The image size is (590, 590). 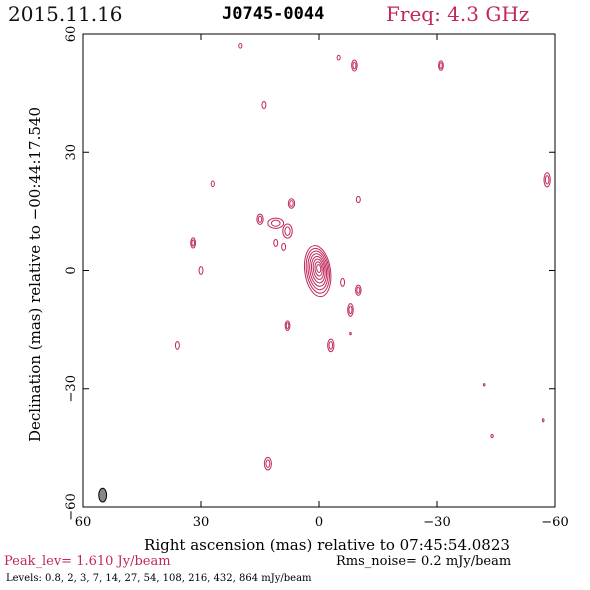 What do you see at coordinates (65, 14) in the screenshot?
I see `observation-date: 2015.11.16` at bounding box center [65, 14].